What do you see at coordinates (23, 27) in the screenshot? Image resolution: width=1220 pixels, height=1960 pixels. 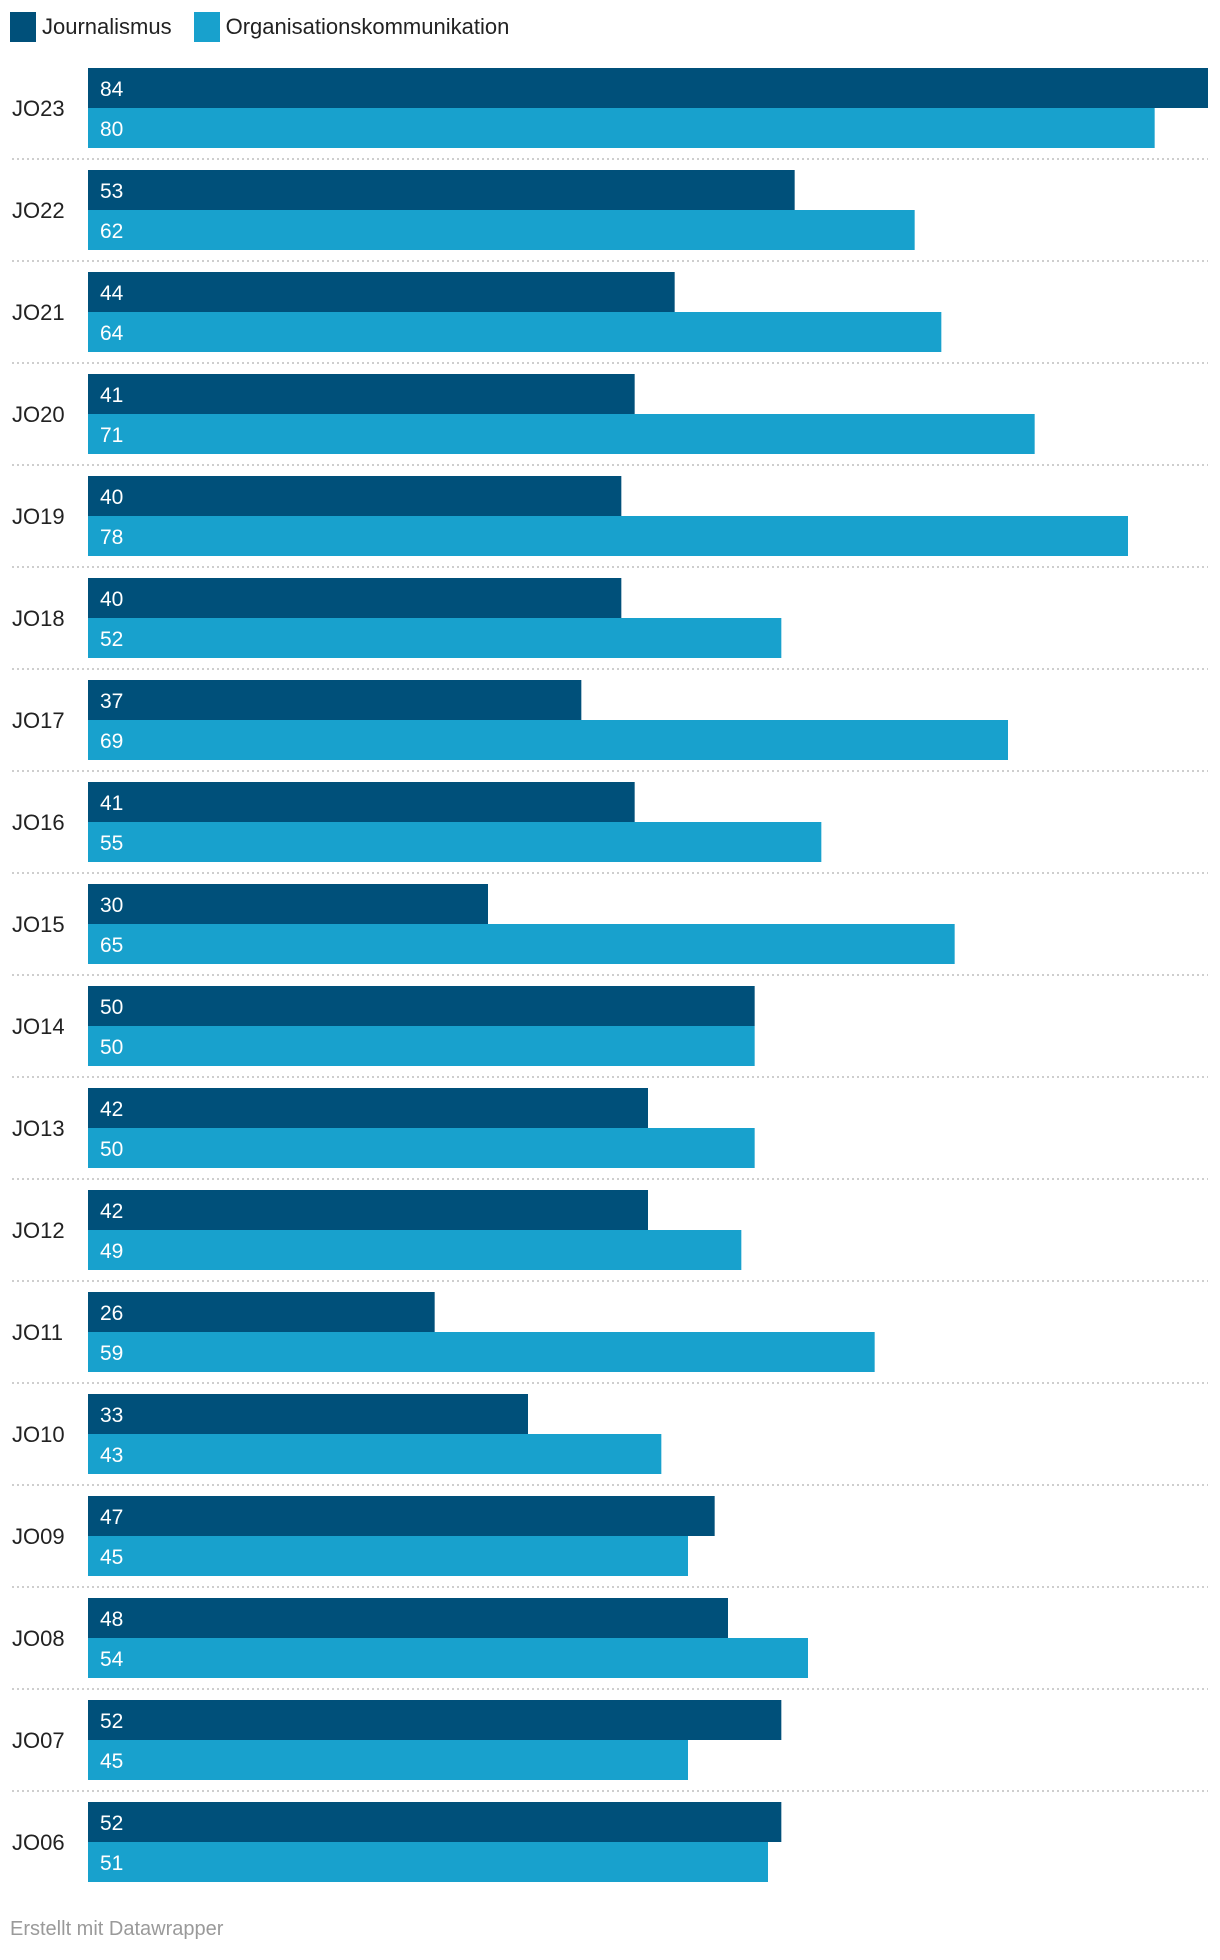 I see `legend-swatch` at bounding box center [23, 27].